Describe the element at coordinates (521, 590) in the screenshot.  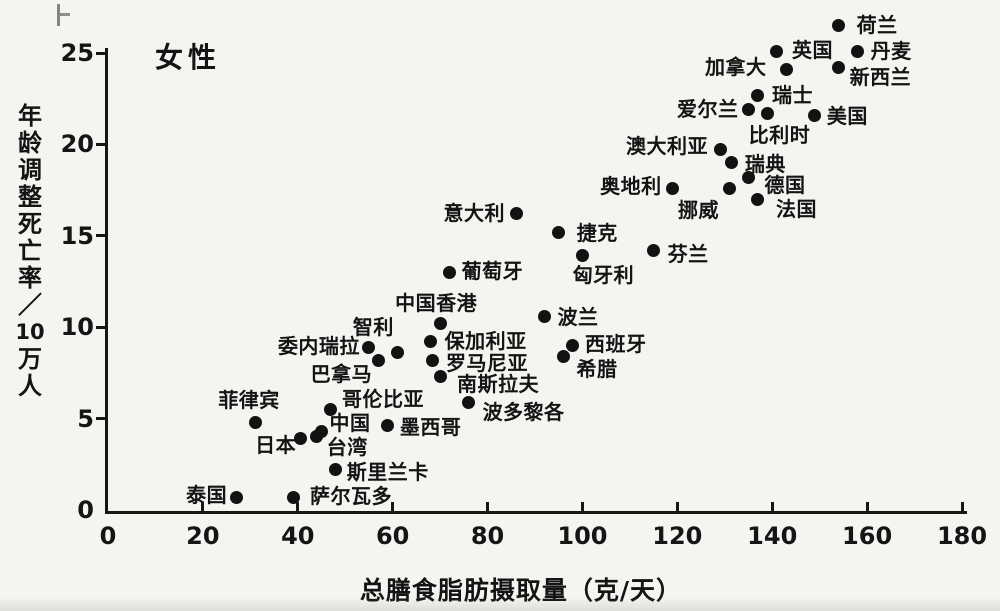
I see `x-axis-title: 总膳食脂肪摄取量（克/天）` at that location.